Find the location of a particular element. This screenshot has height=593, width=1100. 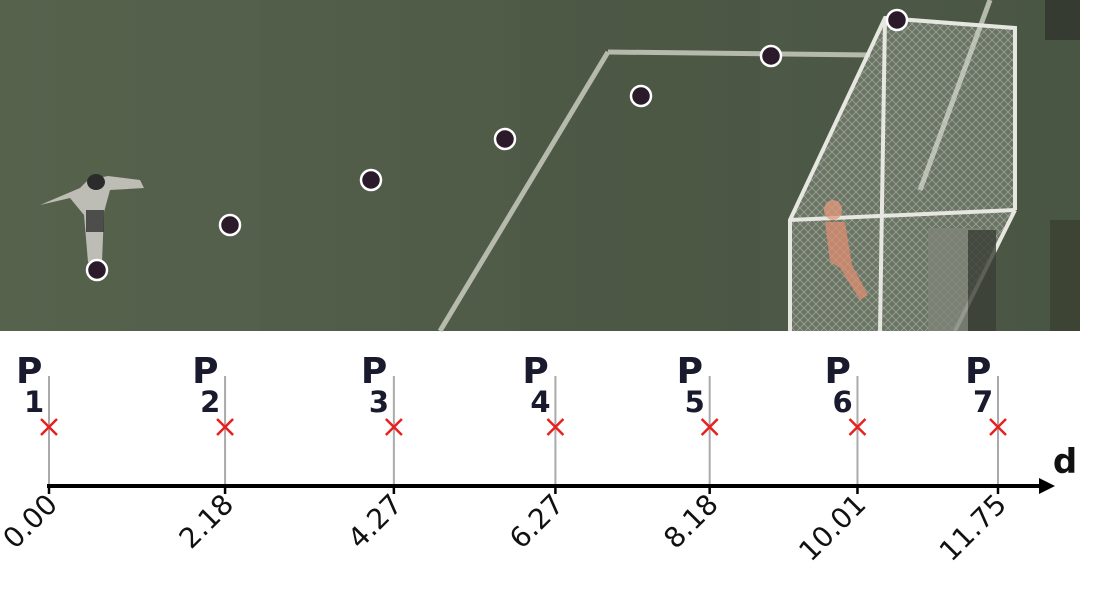

goalkeeper-figure is located at coordinates (846, 250).